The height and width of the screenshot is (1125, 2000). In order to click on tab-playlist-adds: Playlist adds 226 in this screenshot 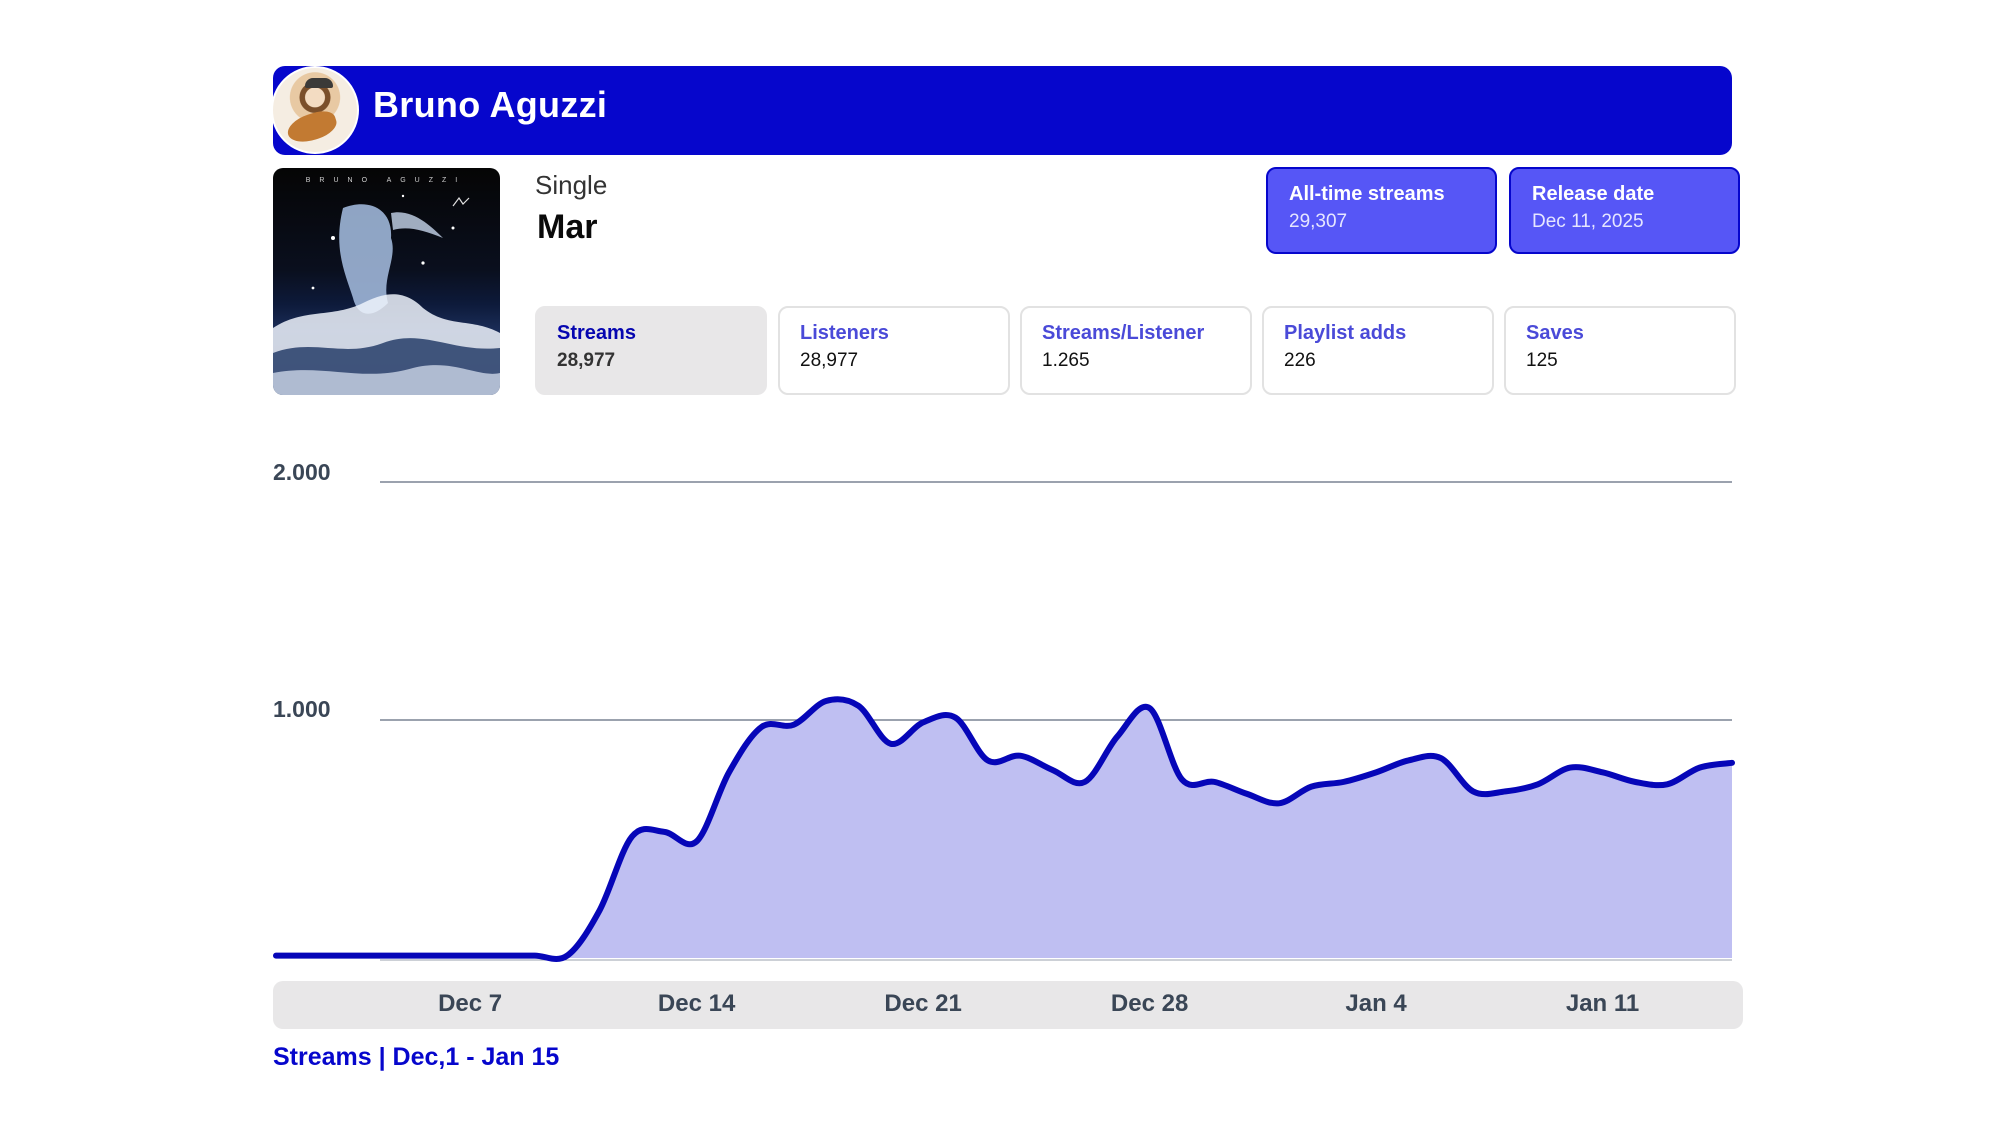, I will do `click(1378, 350)`.